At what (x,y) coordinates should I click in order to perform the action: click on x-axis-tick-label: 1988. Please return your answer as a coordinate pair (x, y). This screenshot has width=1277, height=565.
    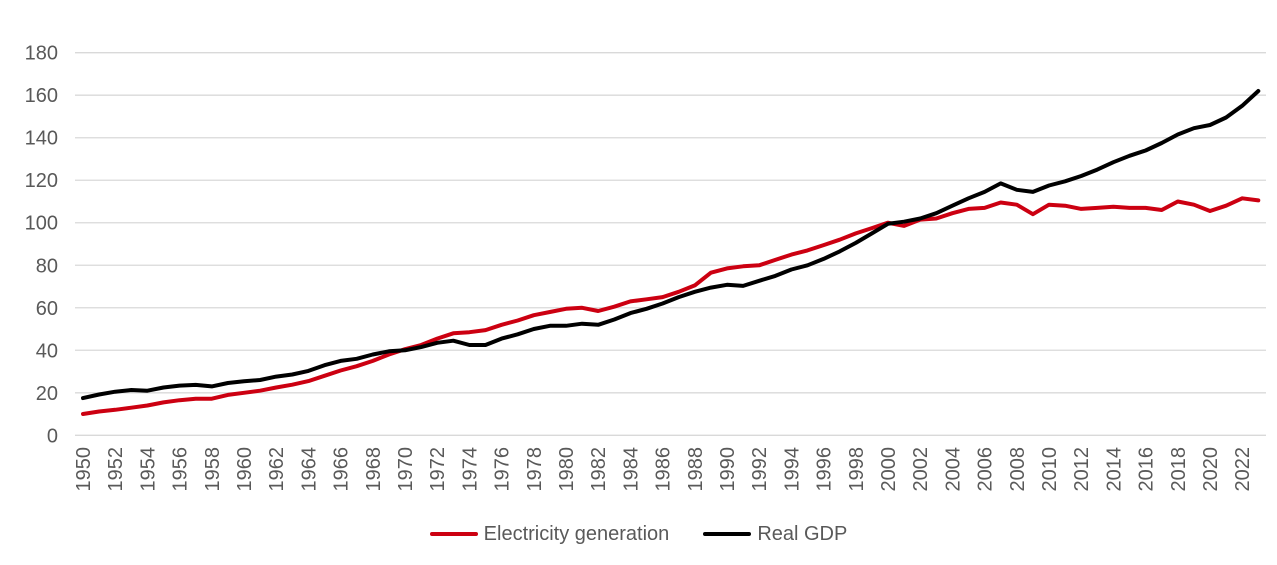
    Looking at the image, I should click on (696, 469).